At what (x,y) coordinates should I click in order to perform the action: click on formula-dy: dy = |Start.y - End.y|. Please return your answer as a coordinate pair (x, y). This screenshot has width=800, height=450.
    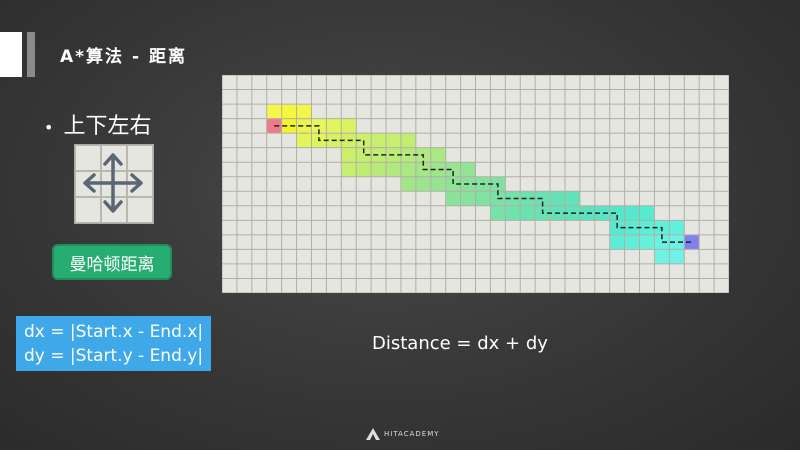
    Looking at the image, I should click on (114, 356).